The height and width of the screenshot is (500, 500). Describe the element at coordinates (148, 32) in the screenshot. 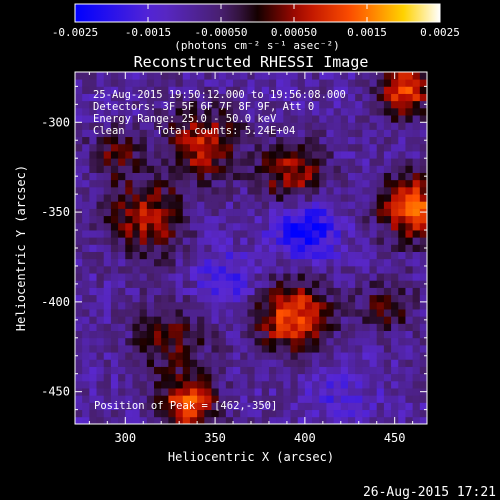

I see `colorbar-tick-label: -0.0015` at that location.